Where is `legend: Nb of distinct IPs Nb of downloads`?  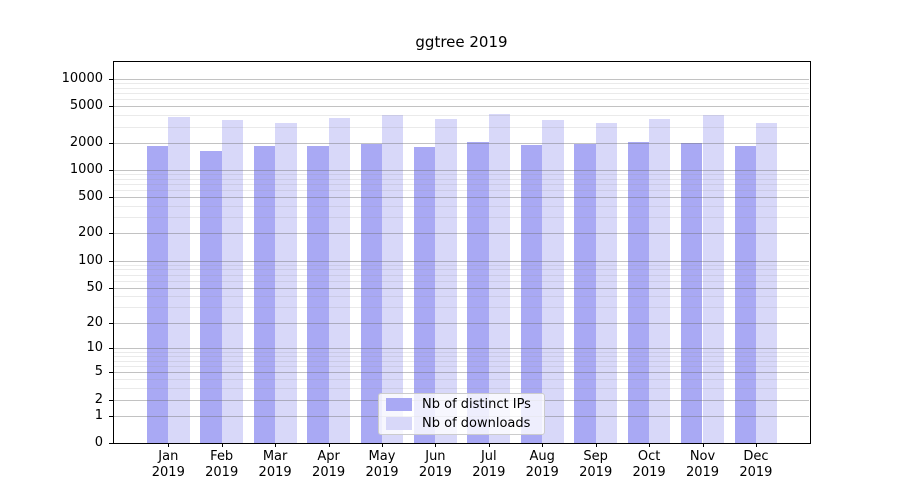
legend: Nb of distinct IPs Nb of downloads is located at coordinates (461, 414).